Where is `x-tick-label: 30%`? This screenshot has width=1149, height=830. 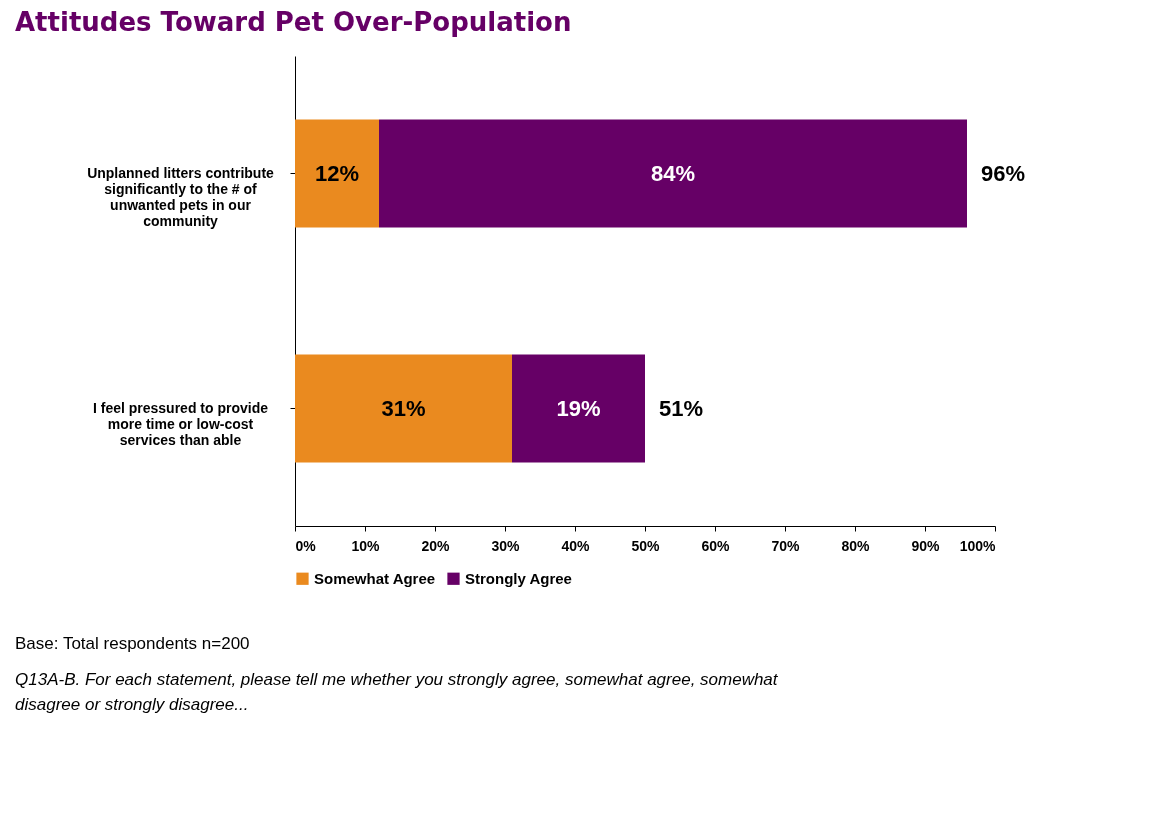 x-tick-label: 30% is located at coordinates (506, 545).